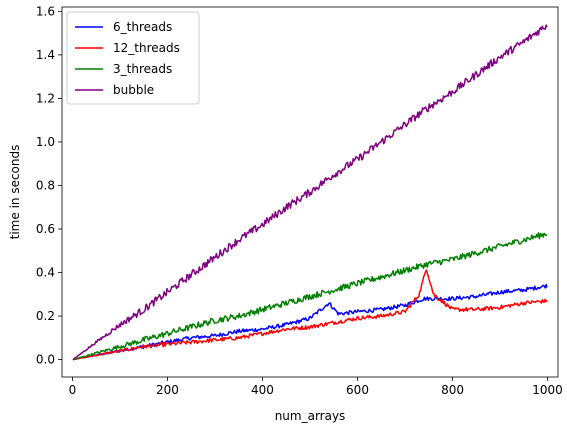 Image resolution: width=567 pixels, height=432 pixels. Describe the element at coordinates (262, 390) in the screenshot. I see `x-tick-label: 400` at that location.